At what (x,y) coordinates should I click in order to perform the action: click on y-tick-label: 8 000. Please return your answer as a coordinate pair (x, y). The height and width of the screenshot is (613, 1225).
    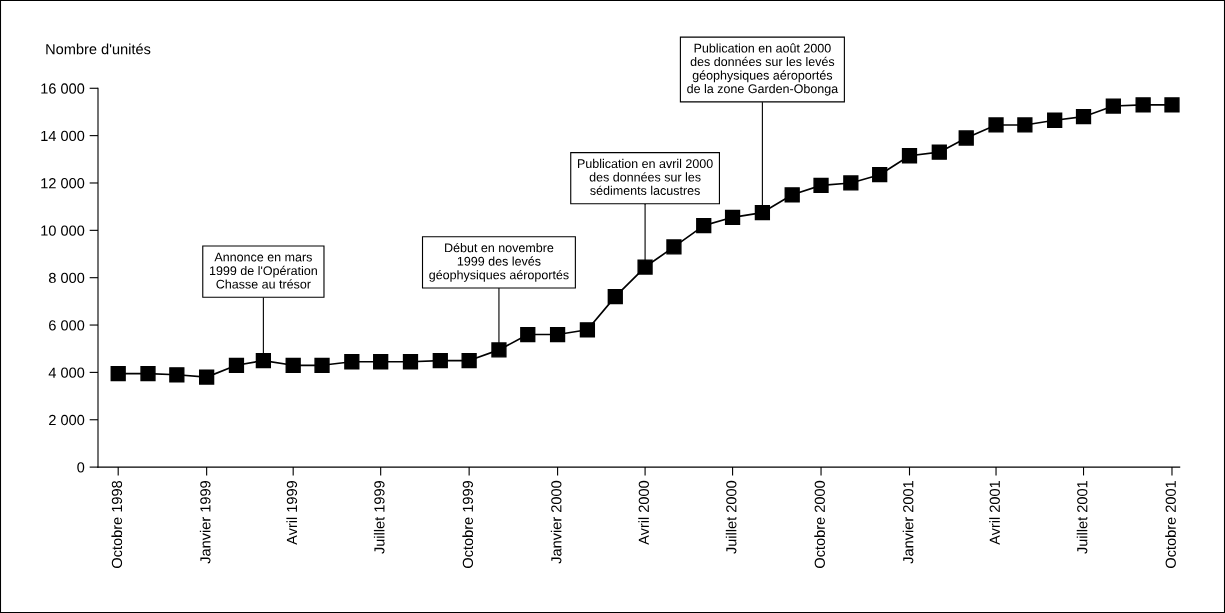
    Looking at the image, I should click on (66, 278).